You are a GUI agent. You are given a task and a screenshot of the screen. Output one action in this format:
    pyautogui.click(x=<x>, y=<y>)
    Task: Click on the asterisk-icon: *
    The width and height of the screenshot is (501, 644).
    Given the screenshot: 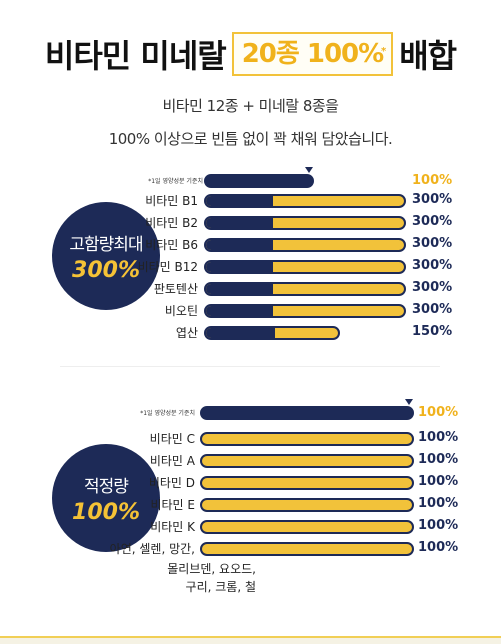 What is the action you would take?
    pyautogui.click(x=383, y=51)
    